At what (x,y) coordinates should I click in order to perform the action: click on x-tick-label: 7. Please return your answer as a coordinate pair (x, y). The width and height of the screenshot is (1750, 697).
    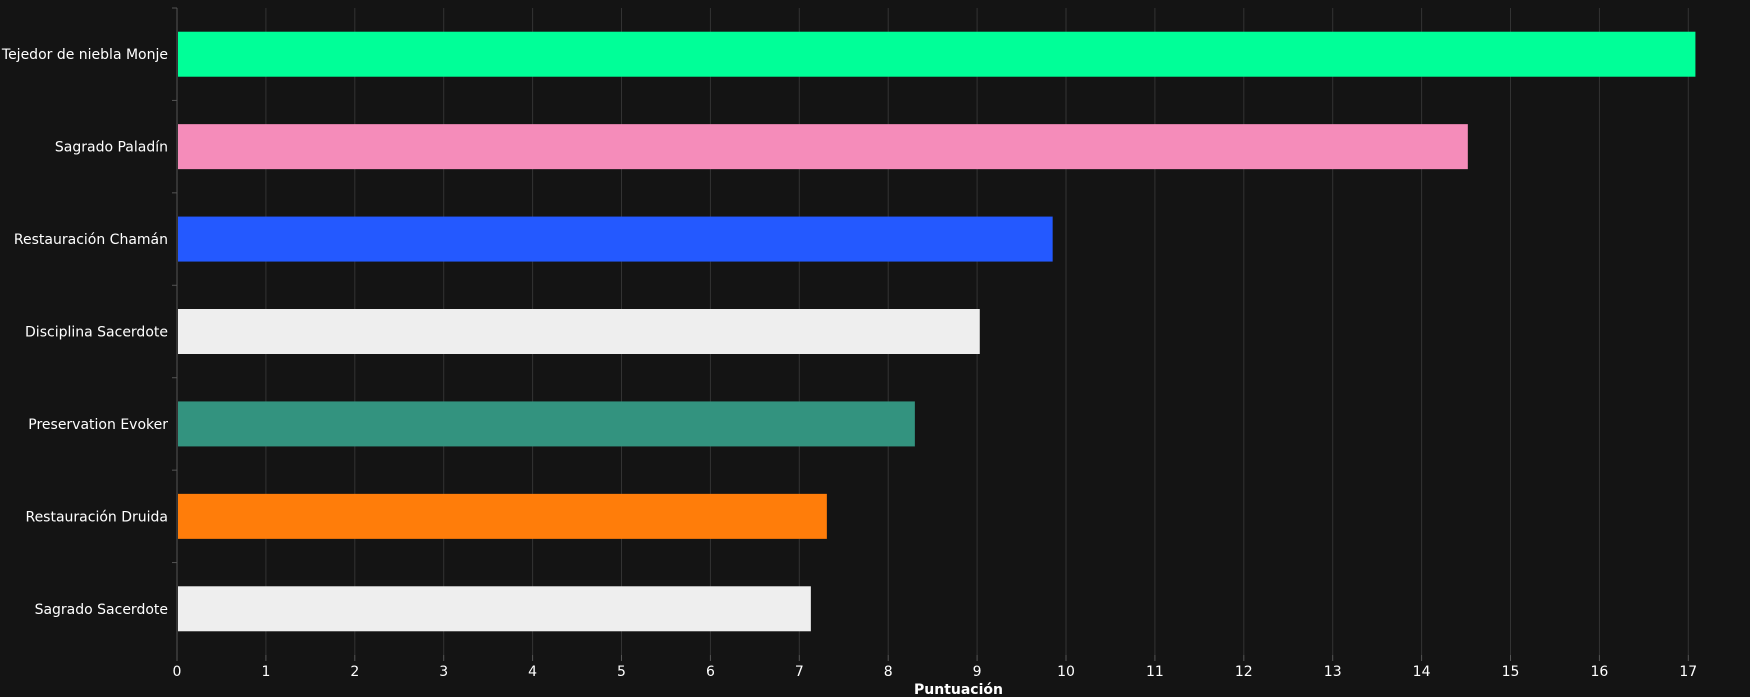
    Looking at the image, I should click on (799, 672).